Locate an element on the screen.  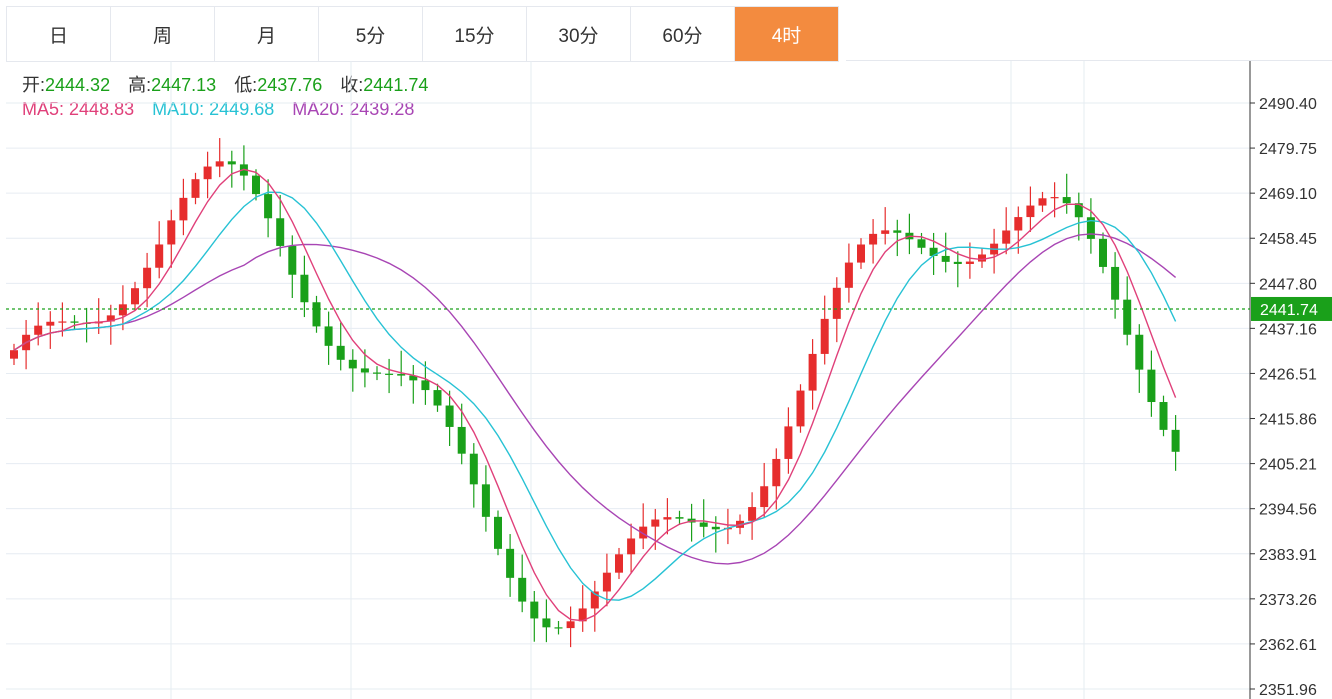
y-tick-label-13: 2351.96 is located at coordinates (1288, 690).